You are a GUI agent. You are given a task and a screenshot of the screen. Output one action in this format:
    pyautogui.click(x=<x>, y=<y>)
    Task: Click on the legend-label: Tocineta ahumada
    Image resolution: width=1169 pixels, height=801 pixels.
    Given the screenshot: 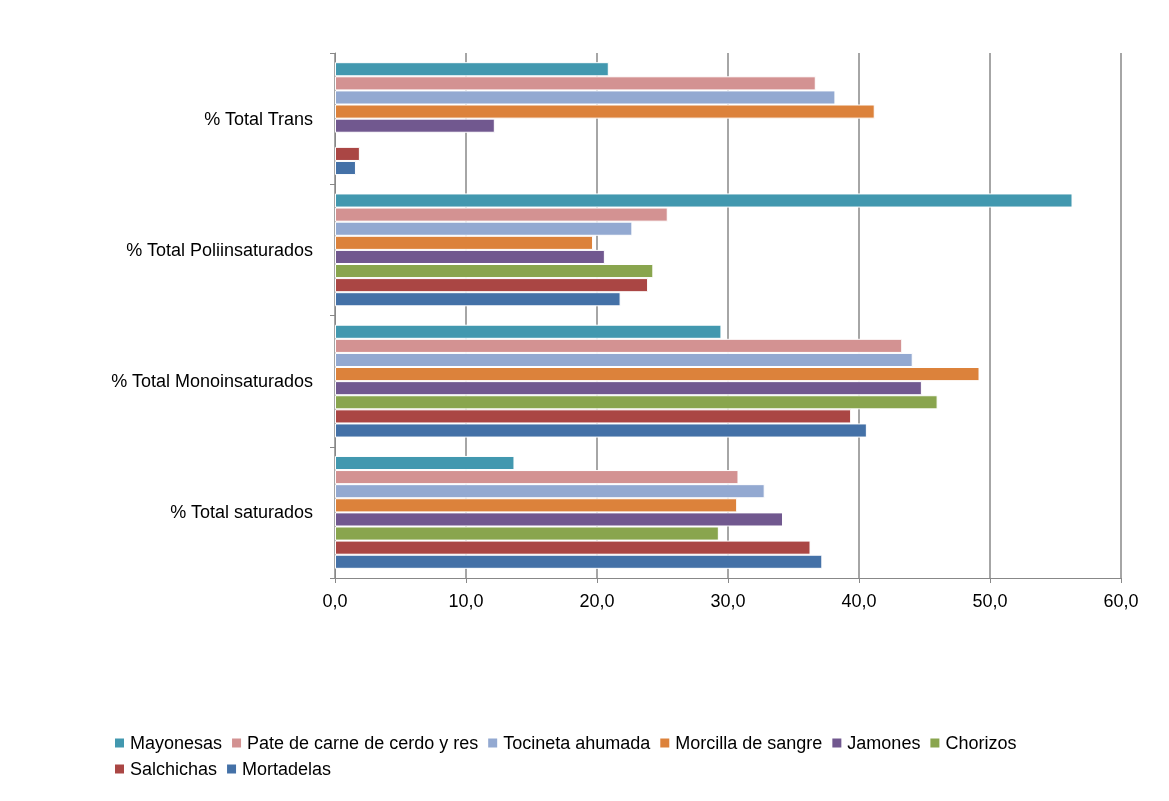 What is the action you would take?
    pyautogui.click(x=577, y=743)
    